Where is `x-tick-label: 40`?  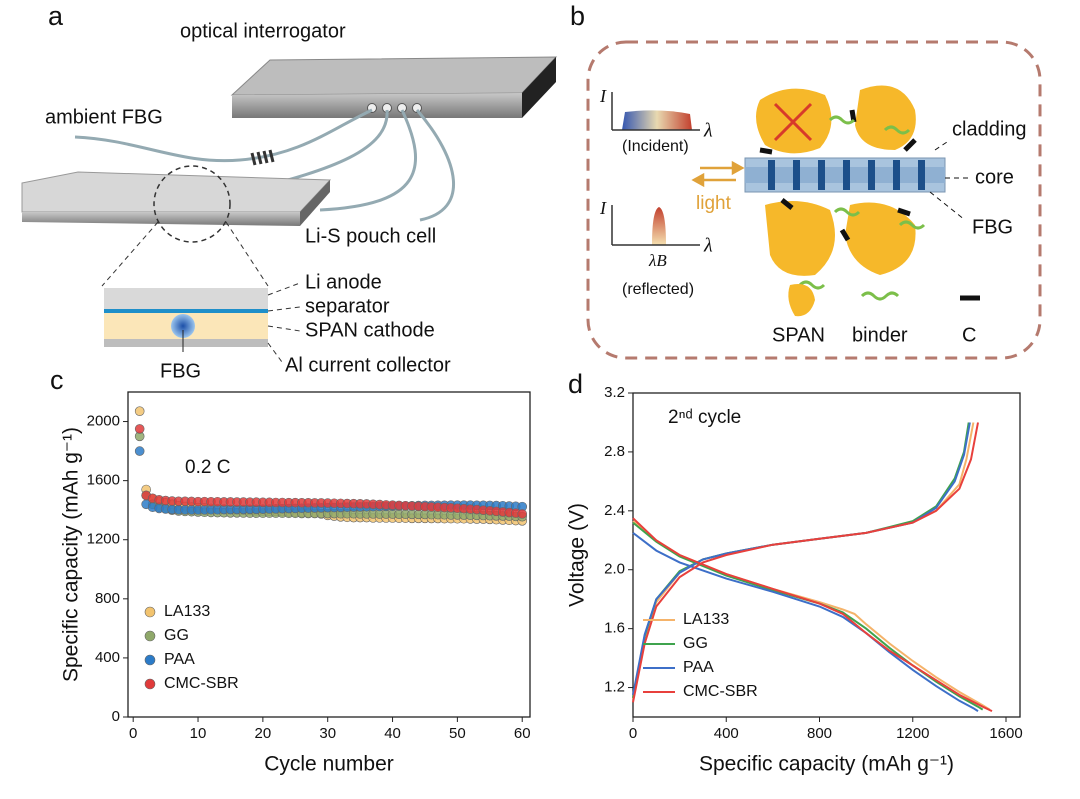 x-tick-label: 40 is located at coordinates (392, 733).